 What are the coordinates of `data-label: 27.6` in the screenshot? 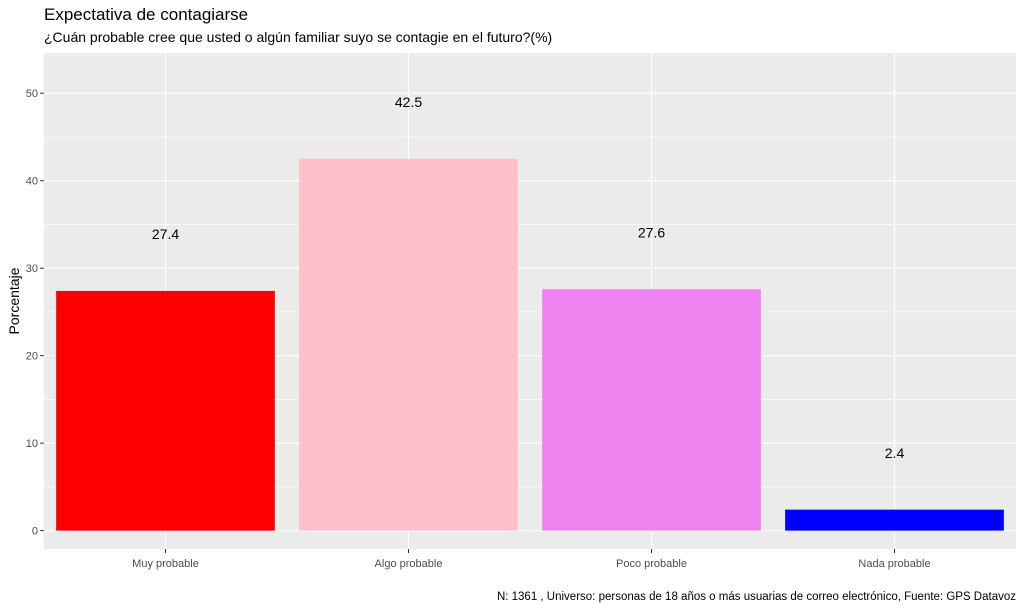 It's located at (651, 232).